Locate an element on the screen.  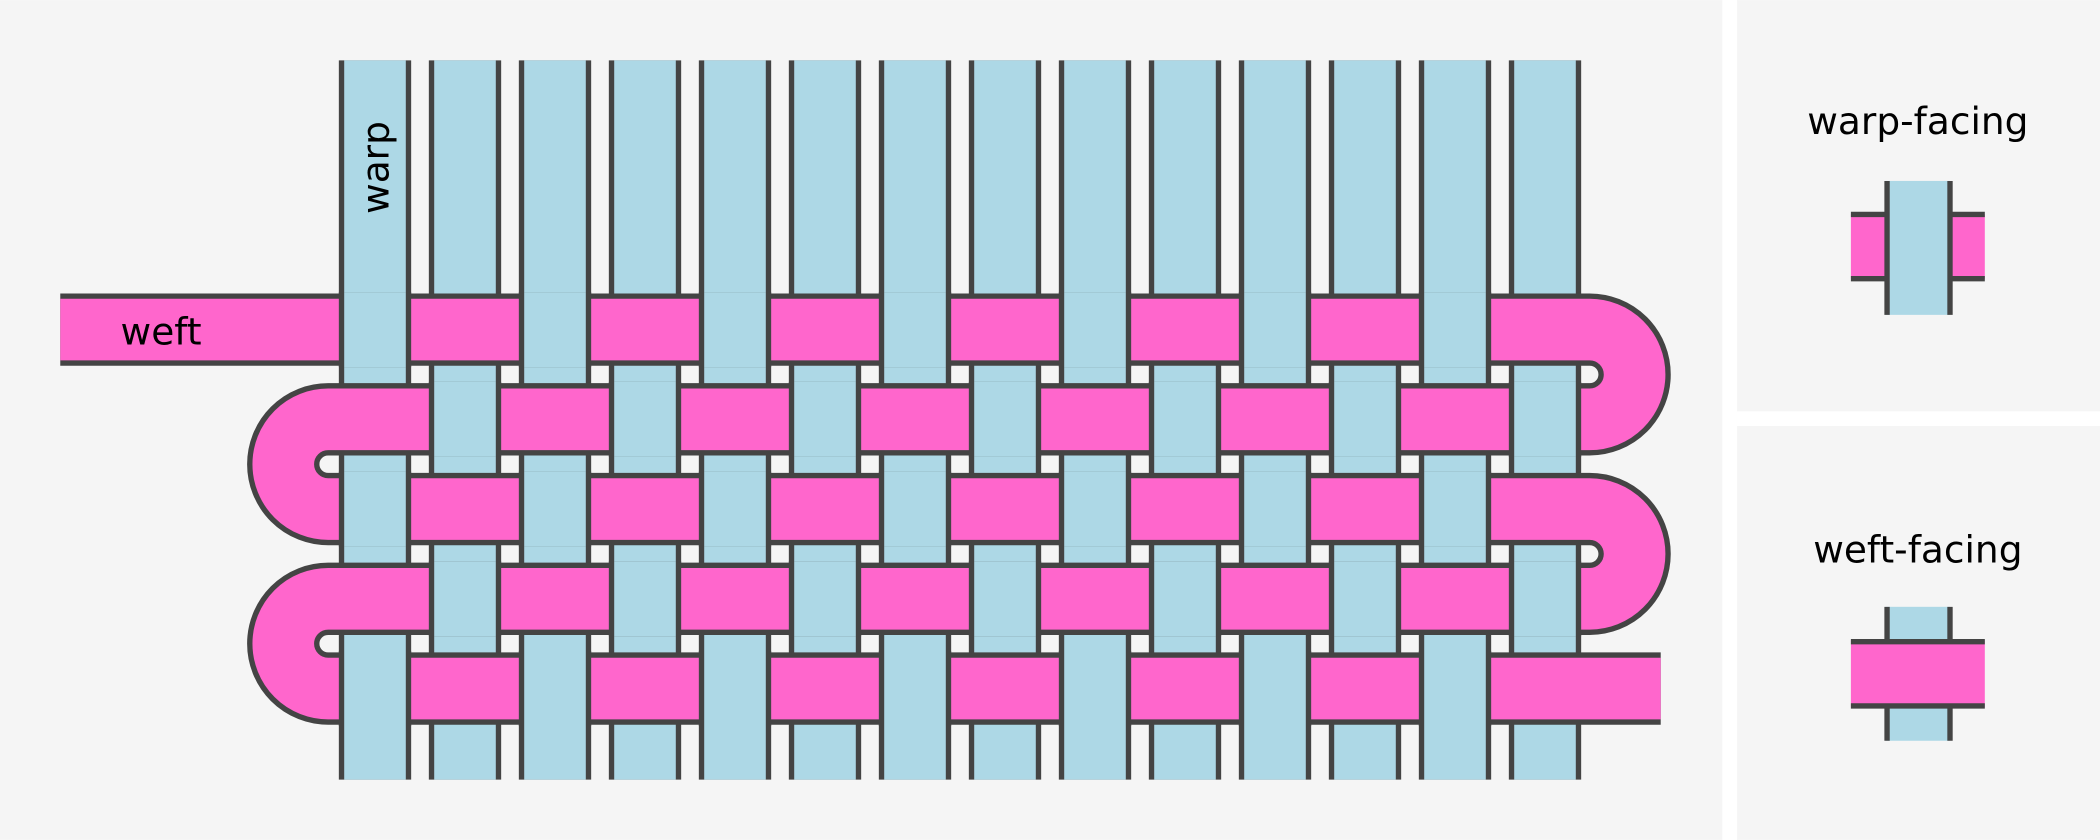
weft-facing-icon is located at coordinates (1917, 673).